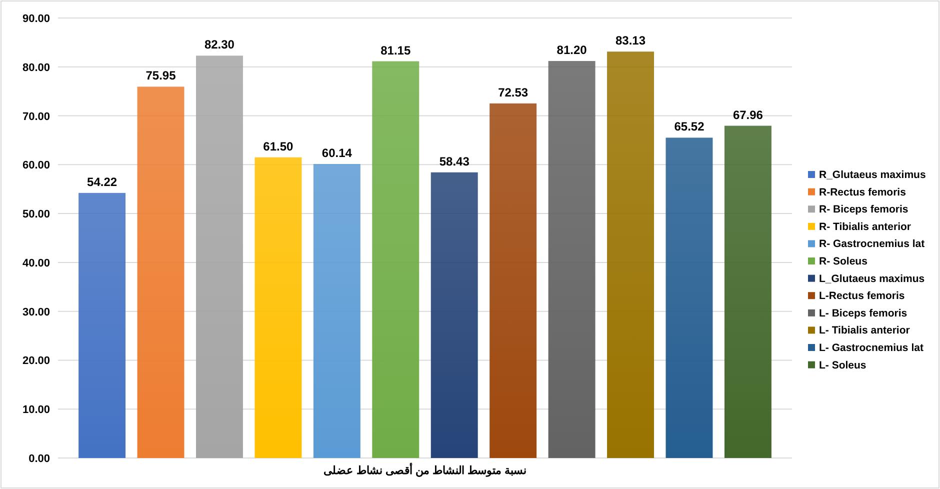 The height and width of the screenshot is (489, 940). What do you see at coordinates (872, 278) in the screenshot?
I see `legend-label: L_Glutaeus maximus` at bounding box center [872, 278].